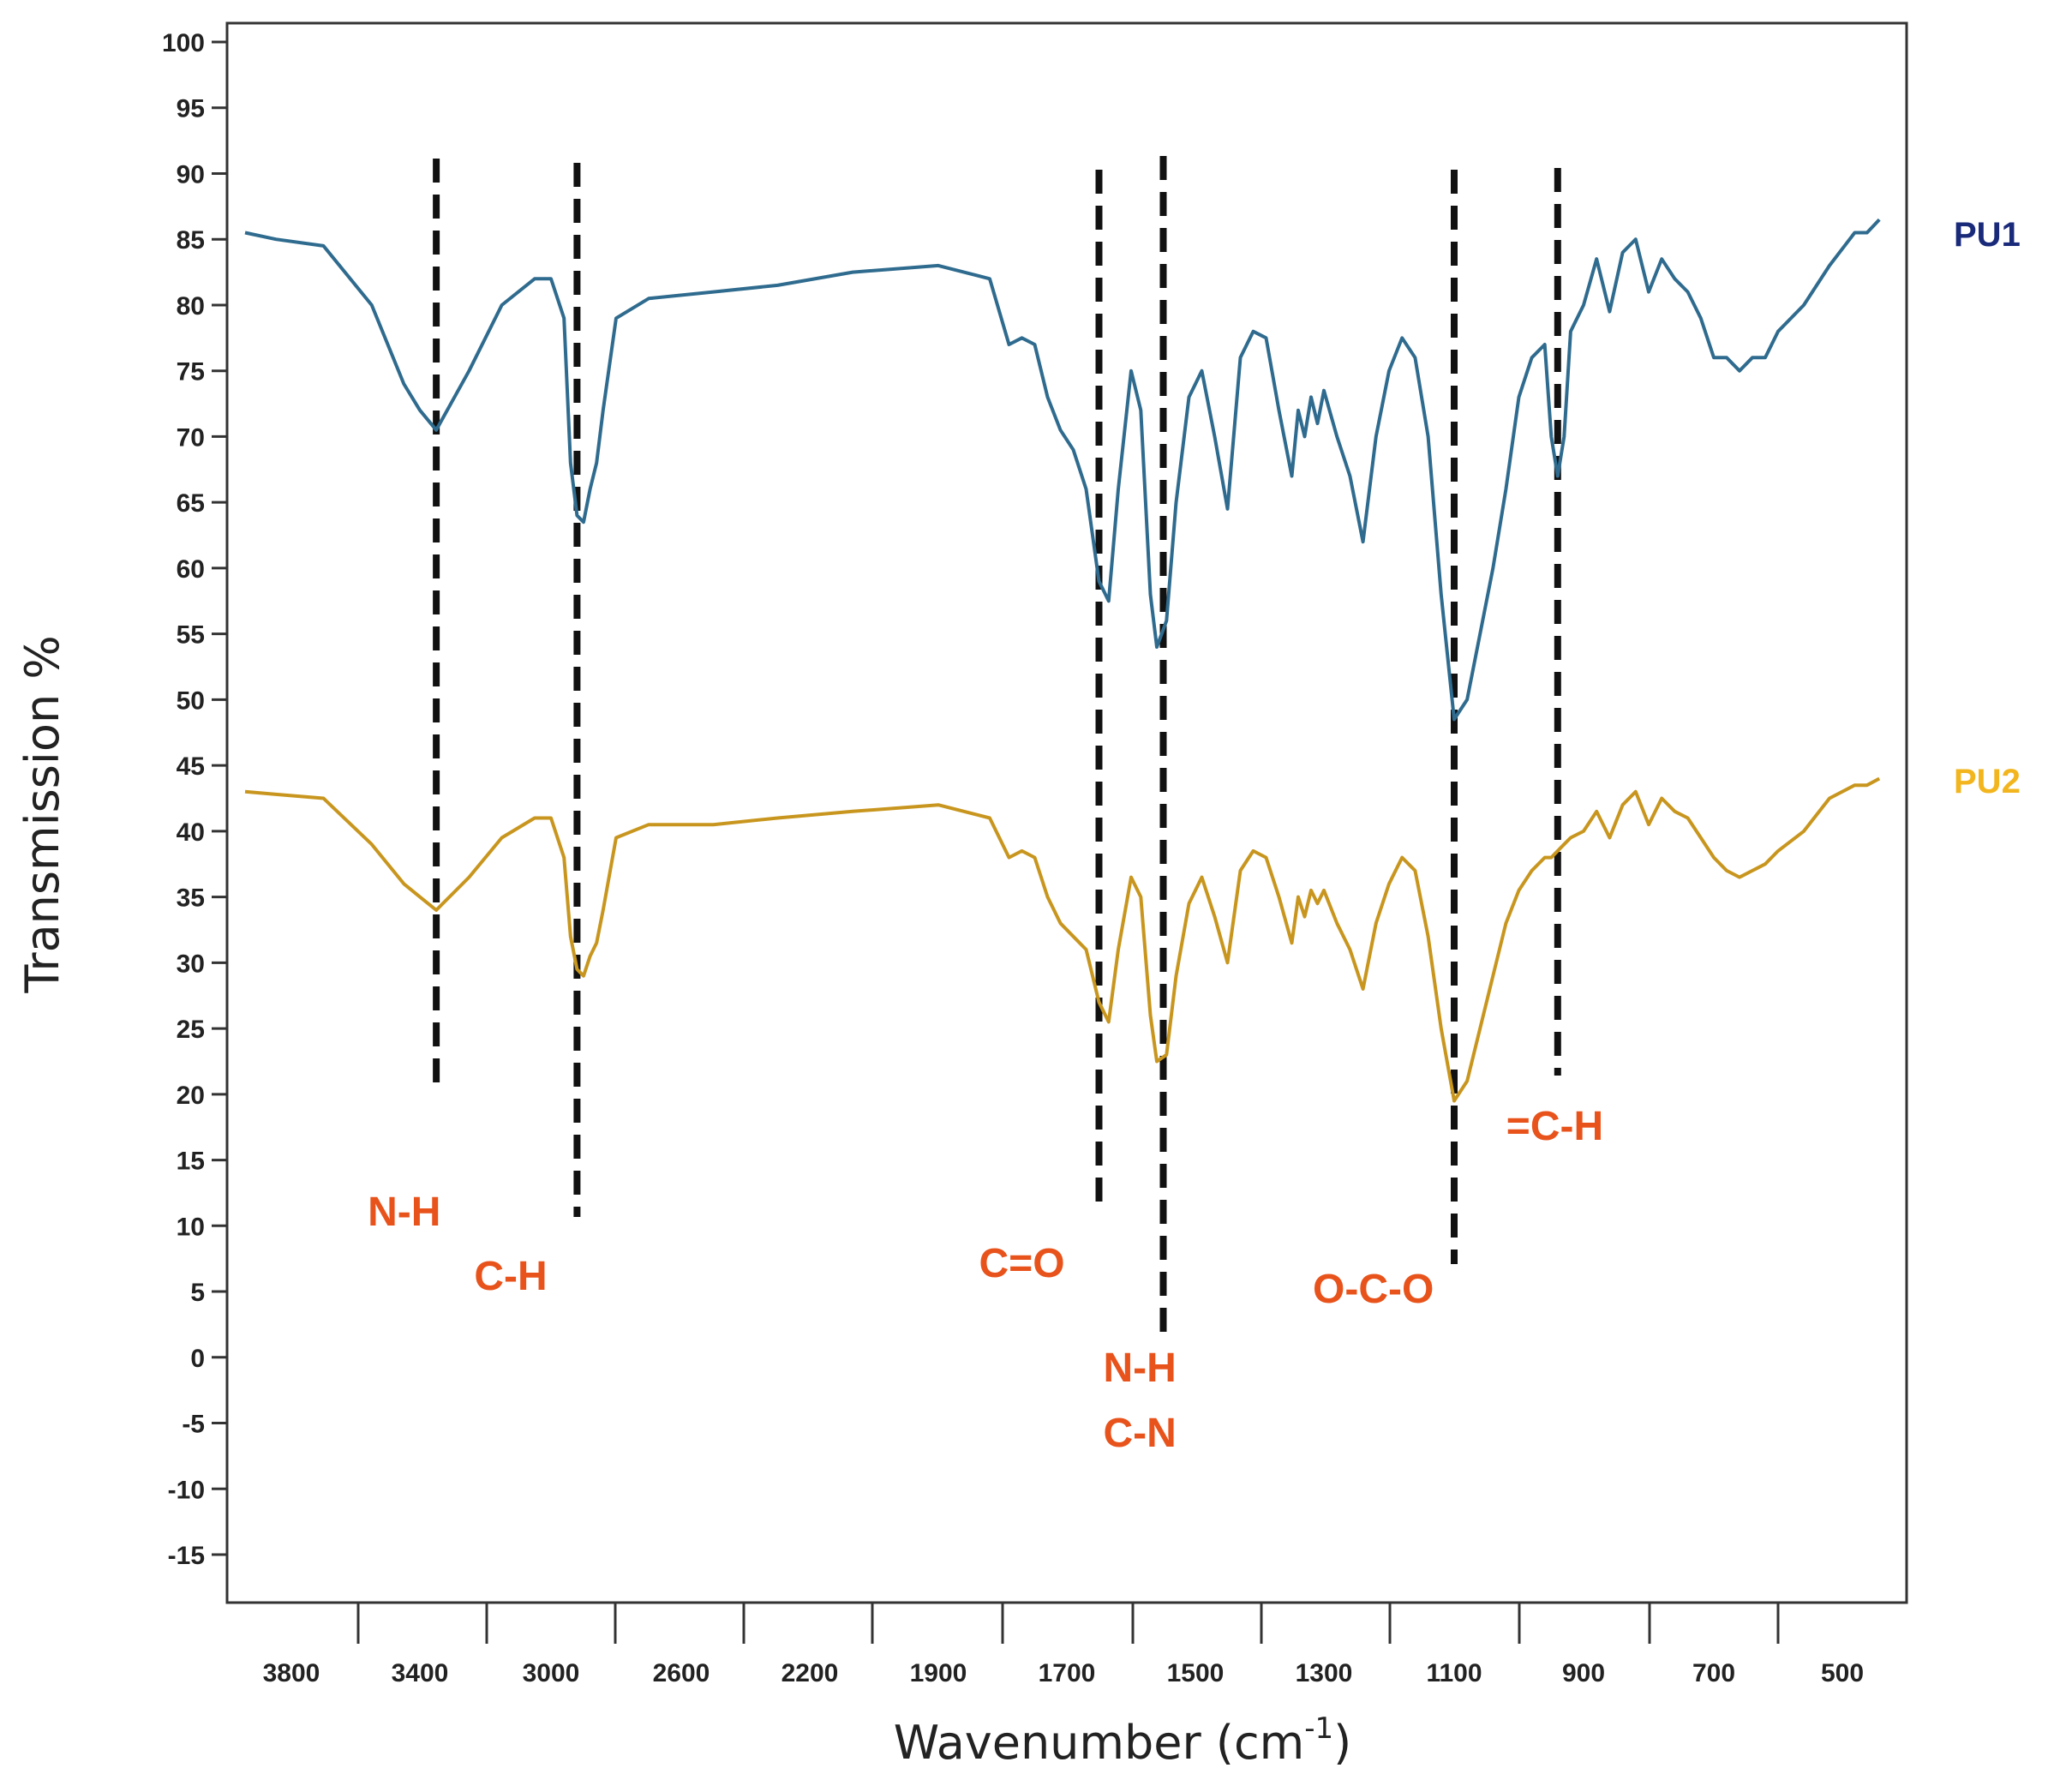 The width and height of the screenshot is (2066, 1792). What do you see at coordinates (42, 814) in the screenshot?
I see `y-axis-title: Transmission %` at bounding box center [42, 814].